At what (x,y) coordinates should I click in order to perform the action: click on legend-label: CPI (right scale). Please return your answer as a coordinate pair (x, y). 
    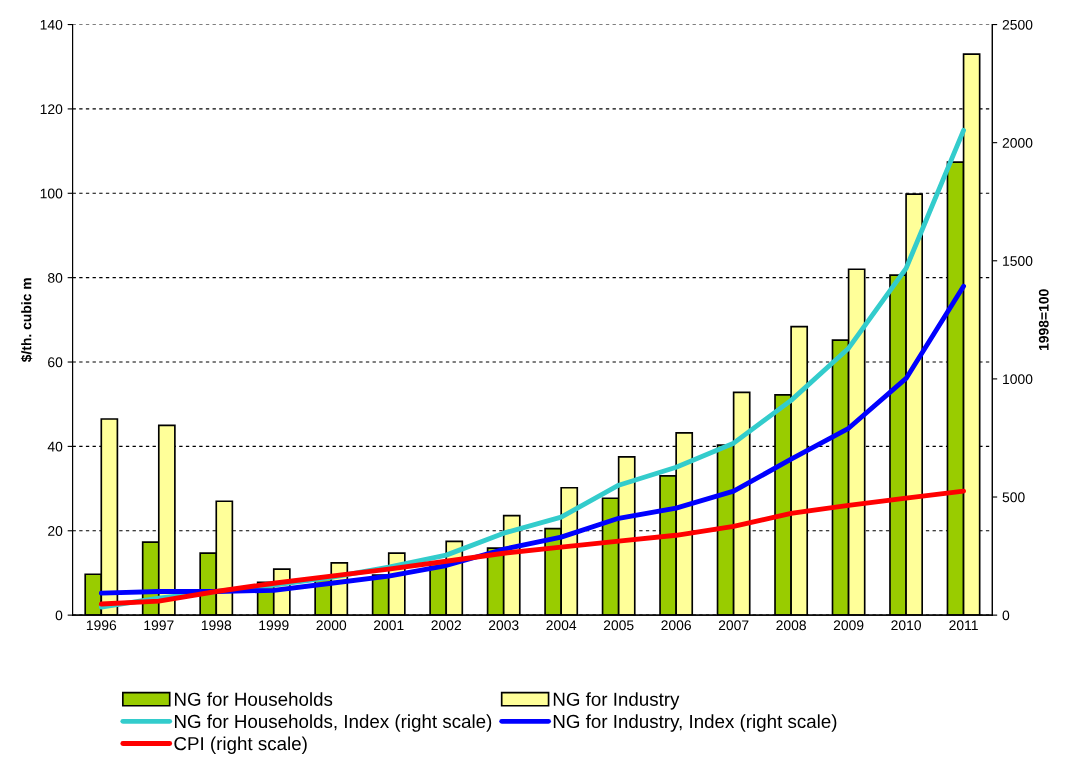
    Looking at the image, I should click on (240, 745).